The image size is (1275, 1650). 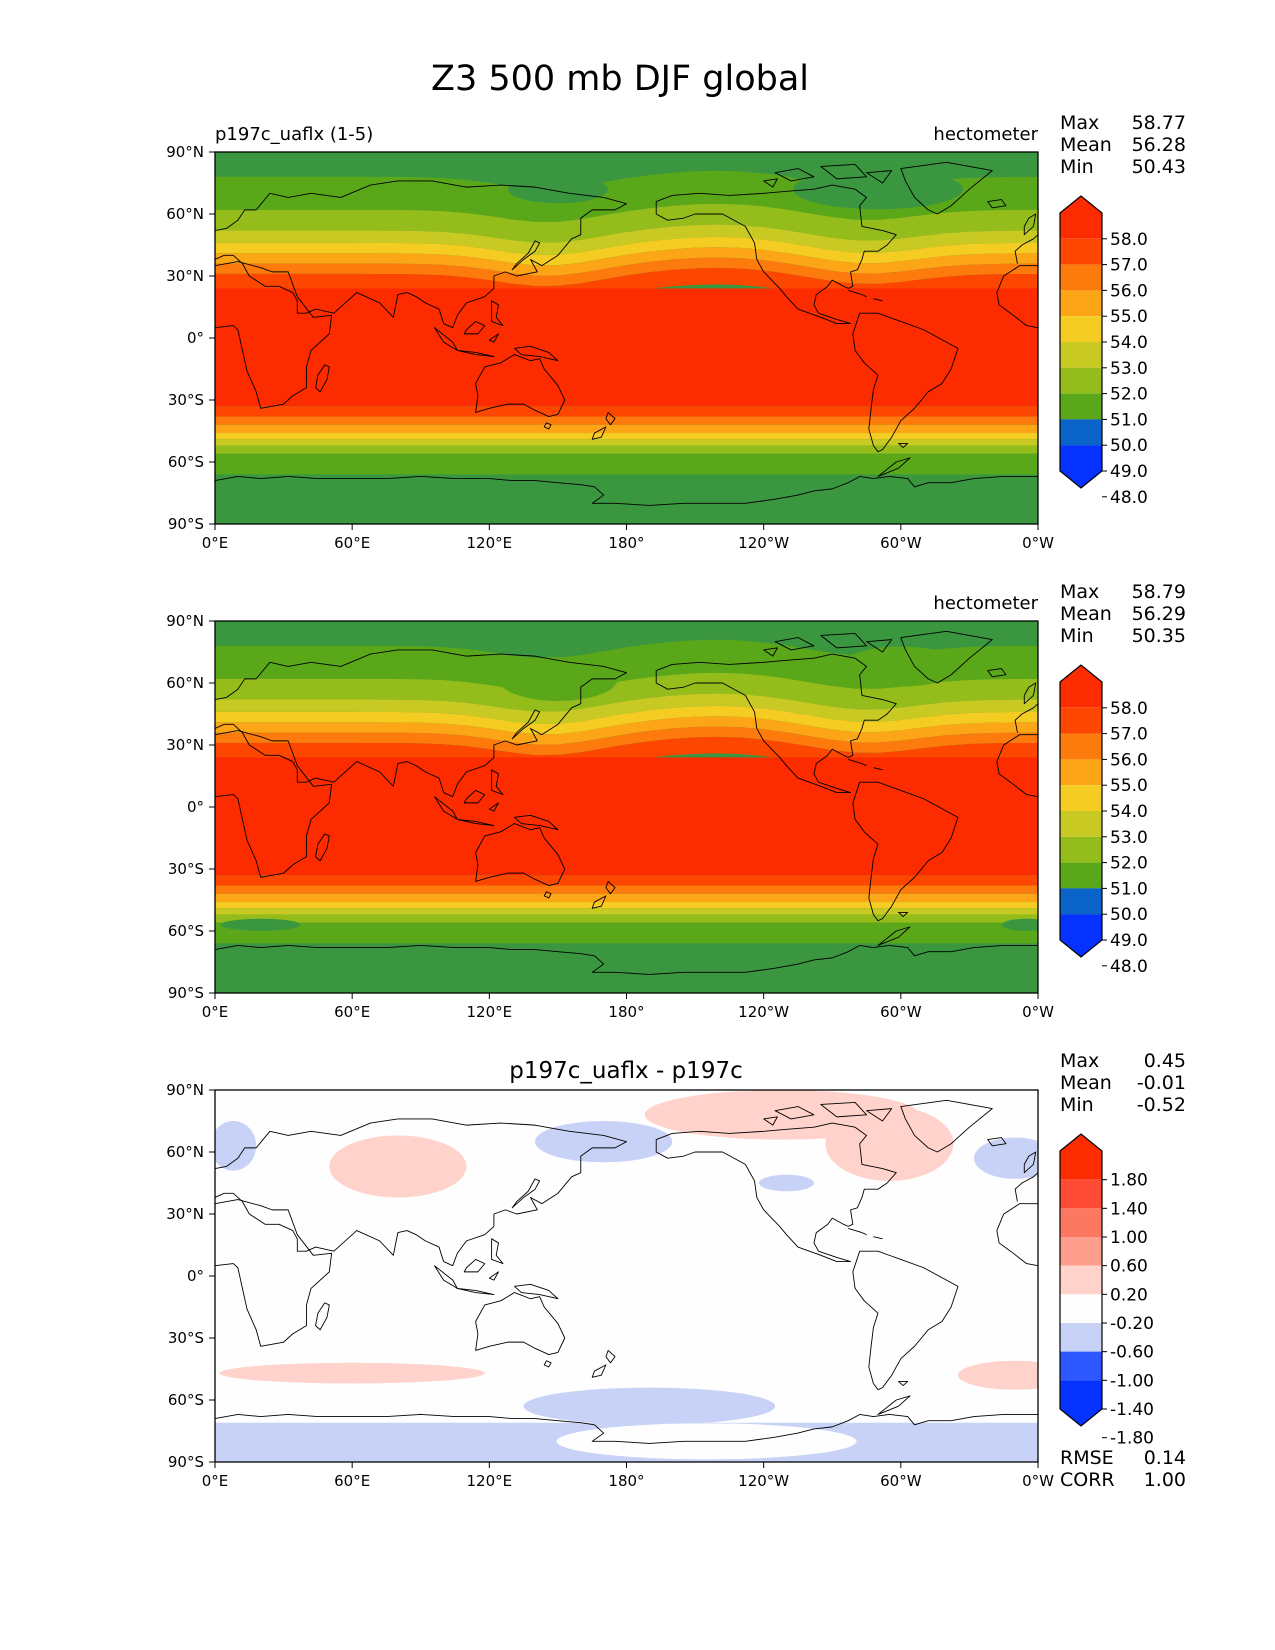 What do you see at coordinates (1161, 1105) in the screenshot?
I see `stat-value: -0.52` at bounding box center [1161, 1105].